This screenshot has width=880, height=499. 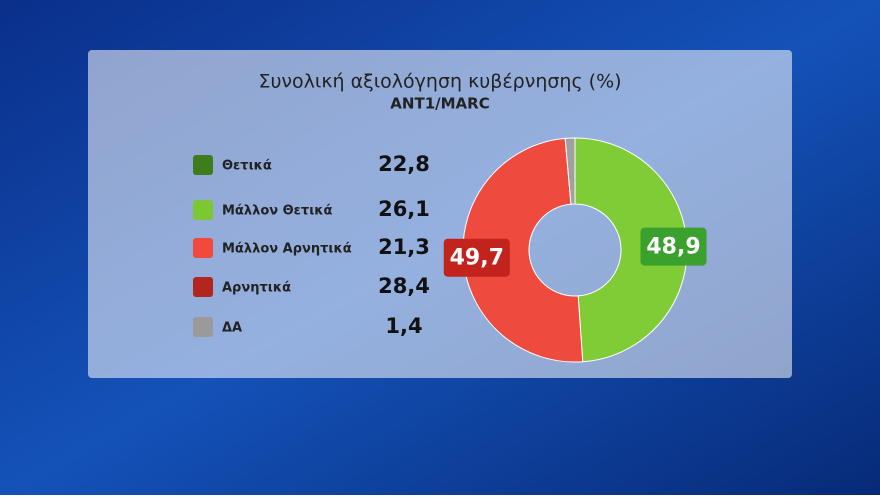 What do you see at coordinates (439, 82) in the screenshot?
I see `chart-title: Συνολική αξιολόγηση κυβέρνησης (%)` at bounding box center [439, 82].